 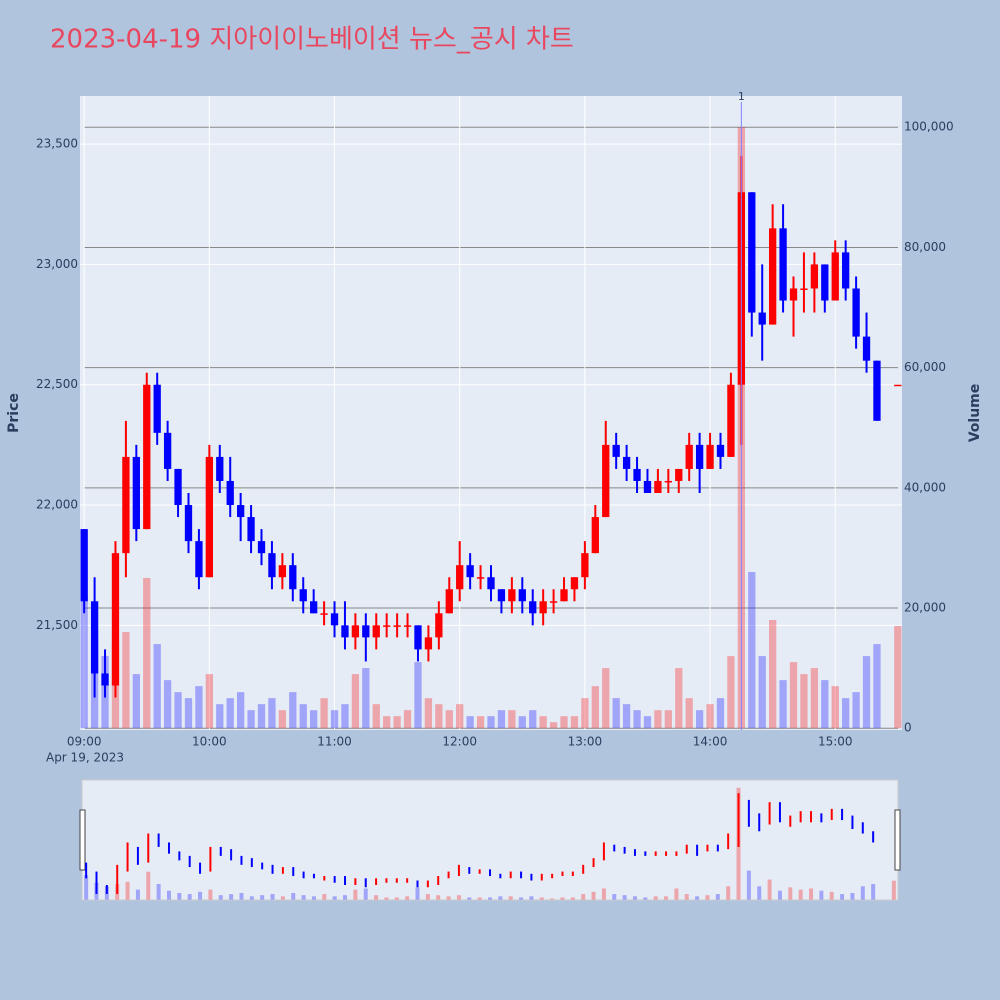 What do you see at coordinates (57, 264) in the screenshot?
I see `y-tick-label: 23,000` at bounding box center [57, 264].